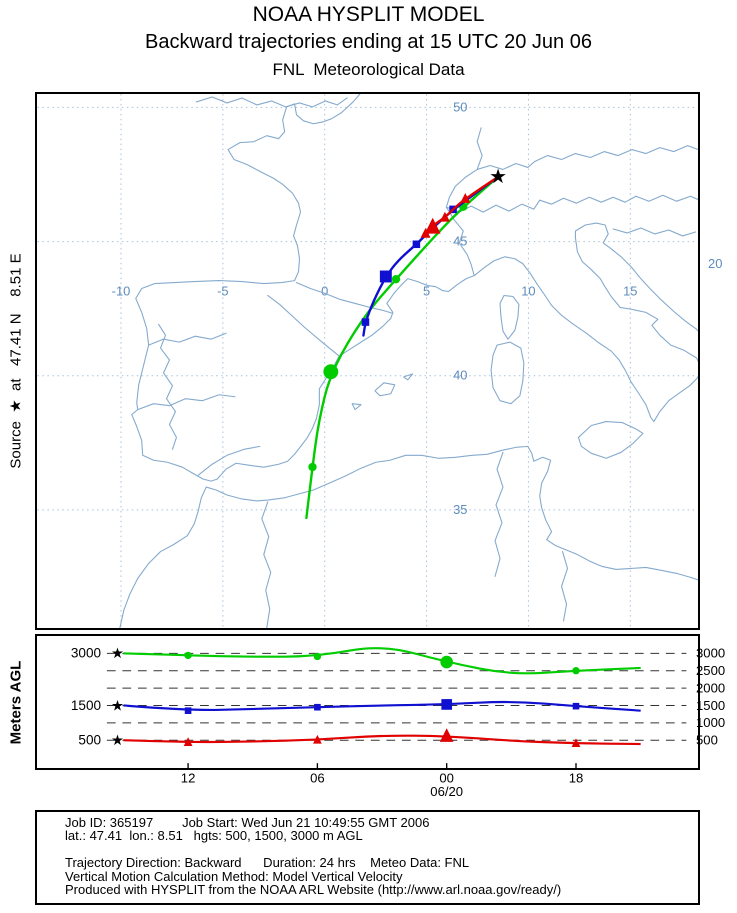 Image resolution: width=737 pixels, height=913 pixels. What do you see at coordinates (89, 740) in the screenshot?
I see `height-left-label: 500` at bounding box center [89, 740].